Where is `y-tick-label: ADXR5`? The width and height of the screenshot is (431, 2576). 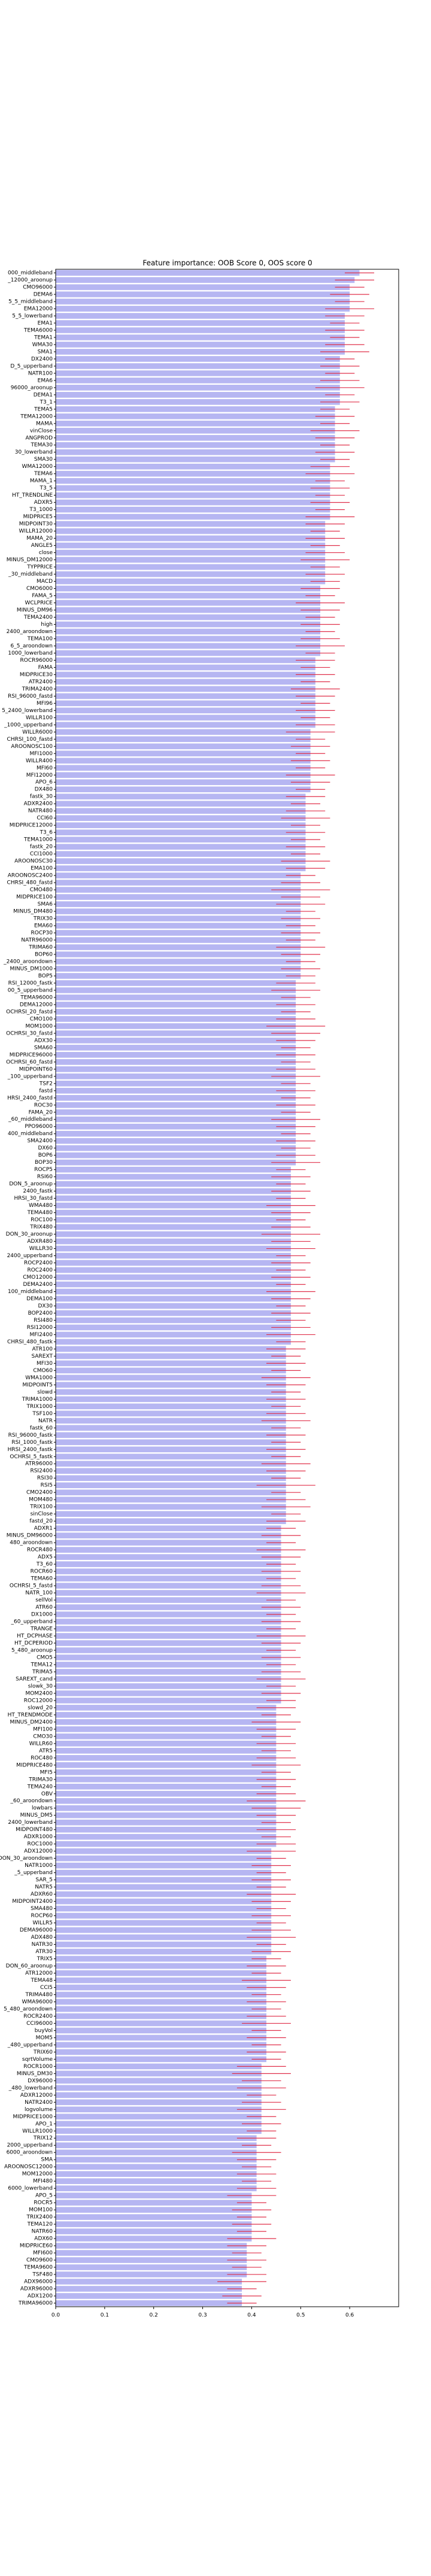 y-tick-label: ADXR5 is located at coordinates (43, 503).